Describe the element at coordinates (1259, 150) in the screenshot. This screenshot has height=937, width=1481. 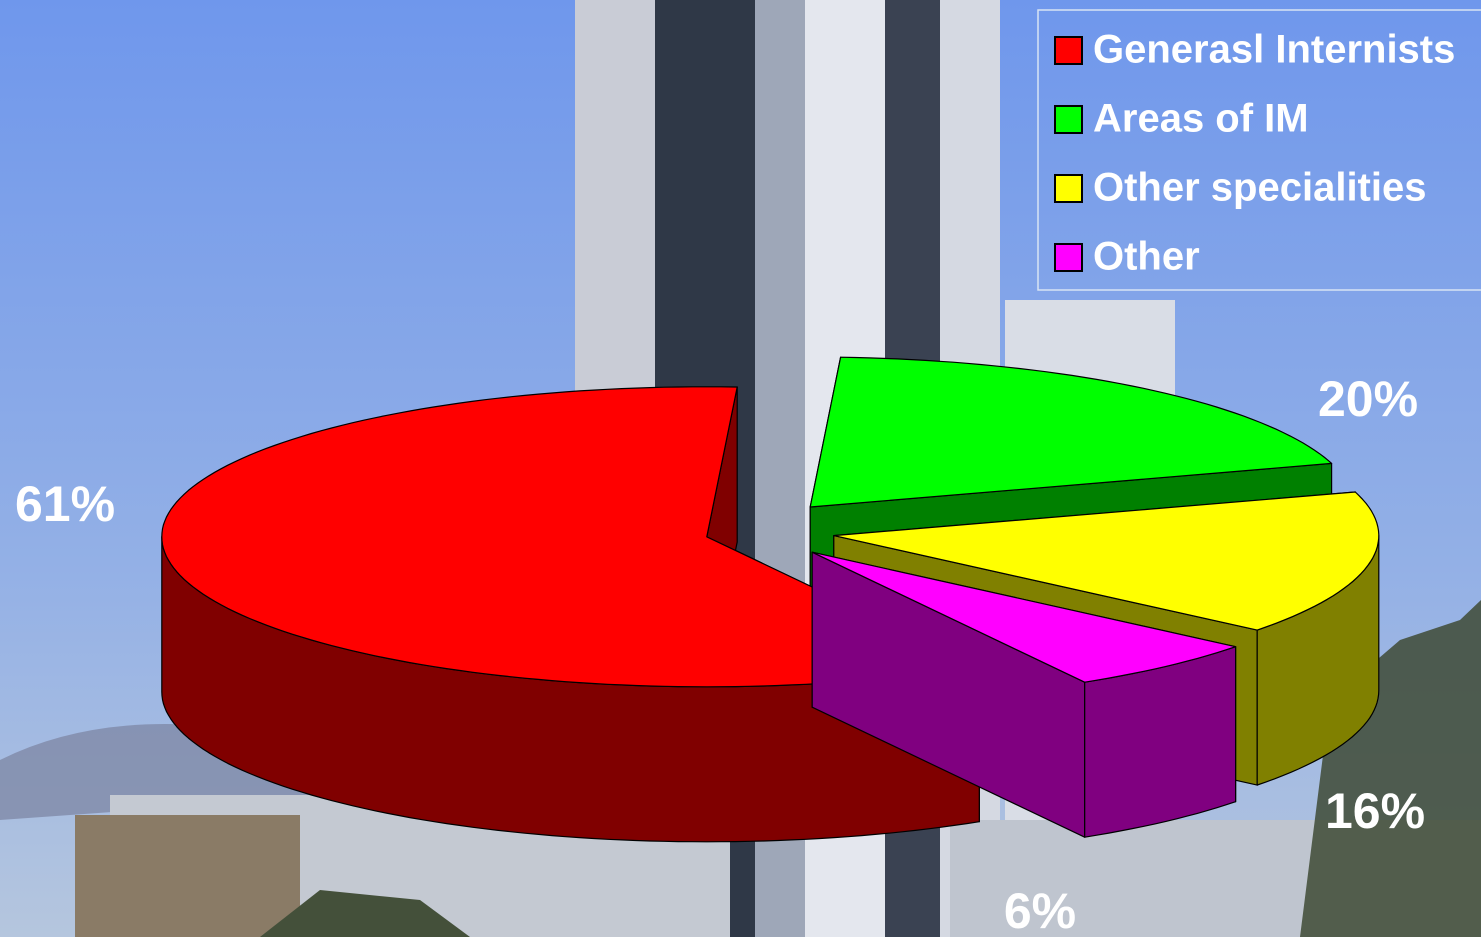
I see `legend-box` at that location.